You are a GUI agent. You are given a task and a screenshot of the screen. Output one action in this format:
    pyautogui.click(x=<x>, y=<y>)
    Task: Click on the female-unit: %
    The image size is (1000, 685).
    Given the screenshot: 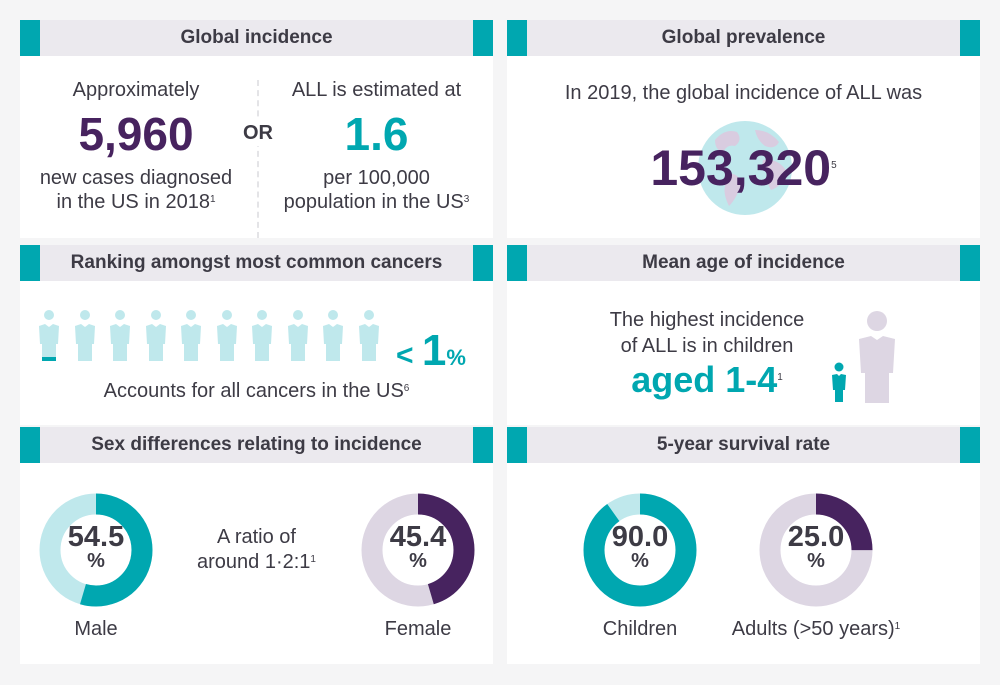 What is the action you would take?
    pyautogui.click(x=418, y=561)
    